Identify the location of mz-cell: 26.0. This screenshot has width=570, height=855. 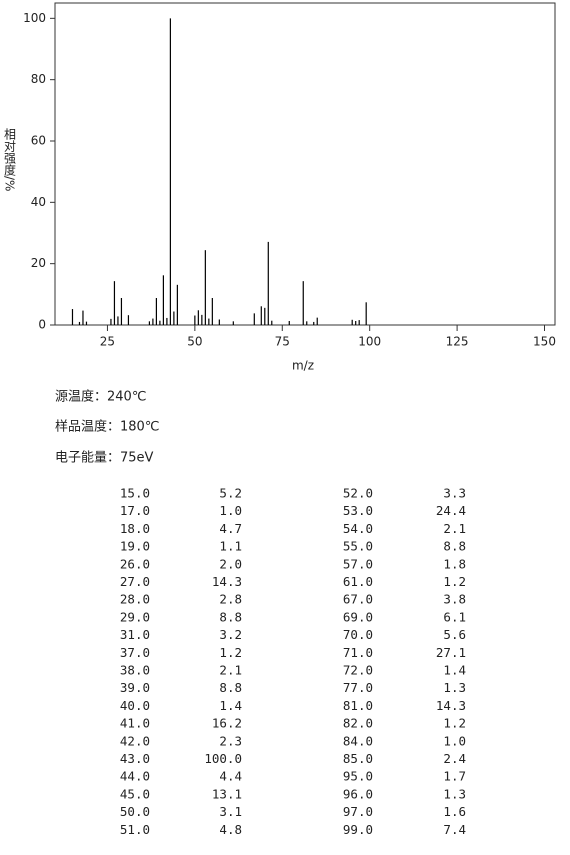
(135, 563).